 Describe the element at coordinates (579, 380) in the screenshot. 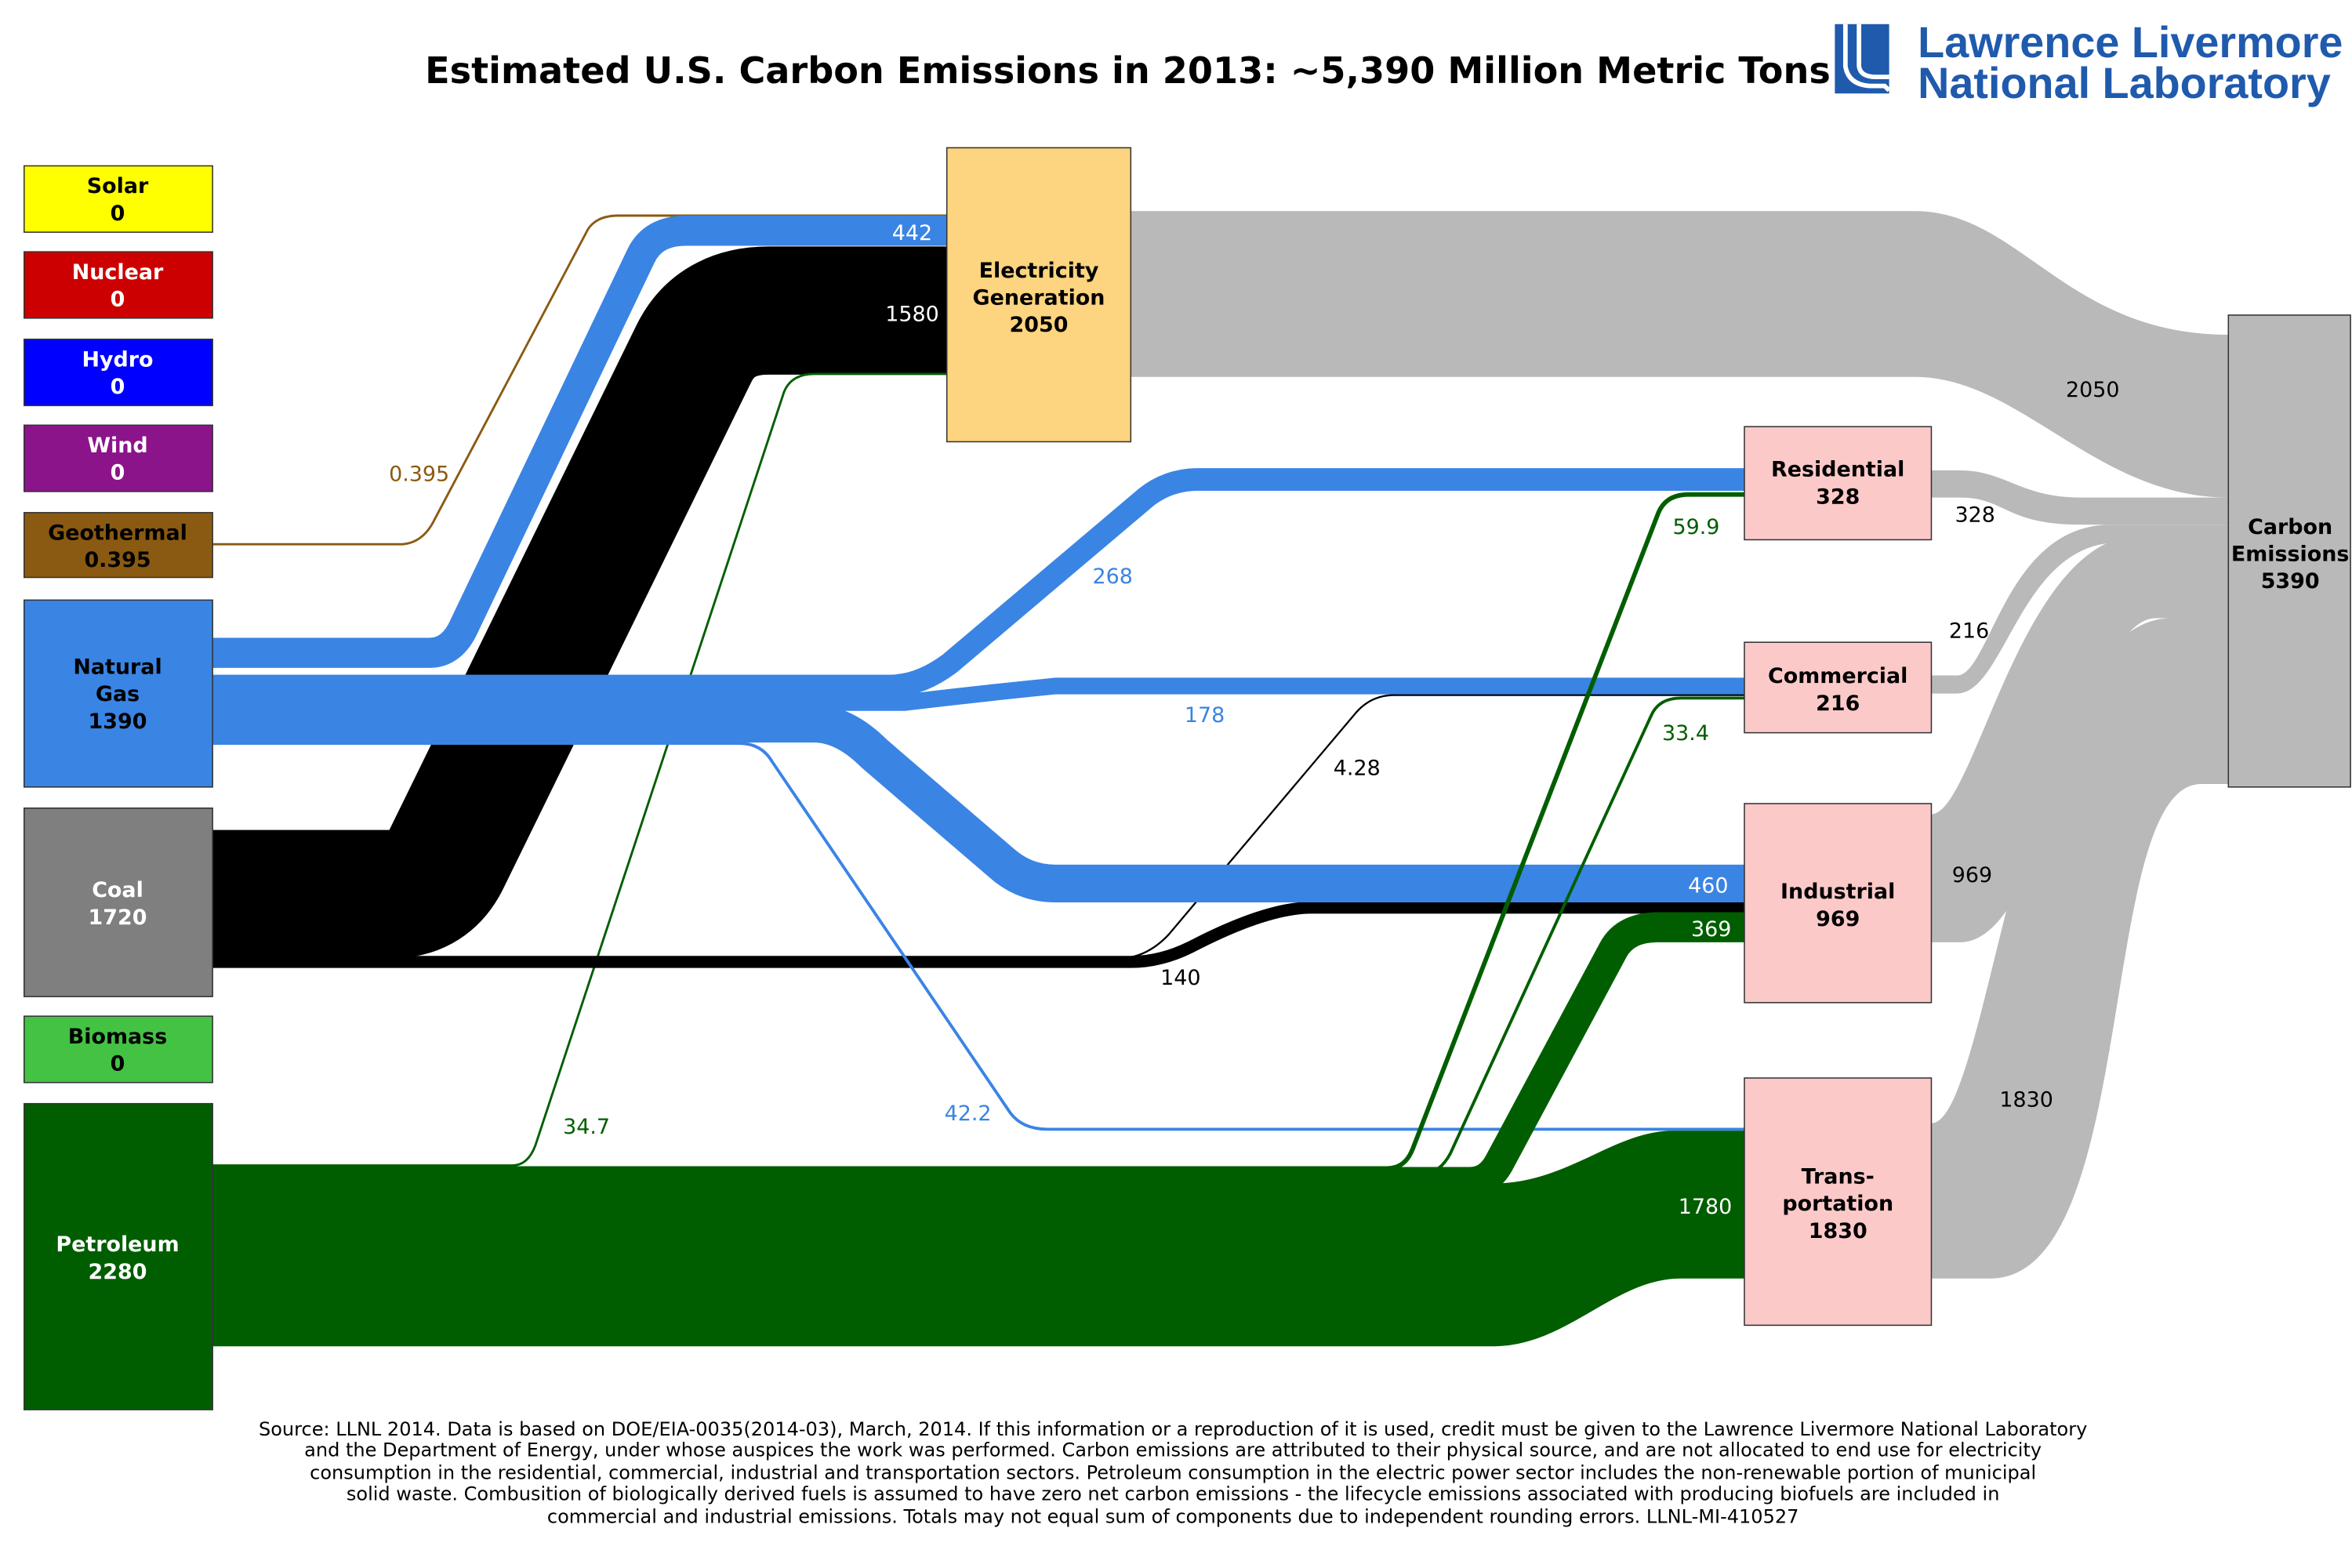

I see `flow-geothermal-to-electricity` at that location.